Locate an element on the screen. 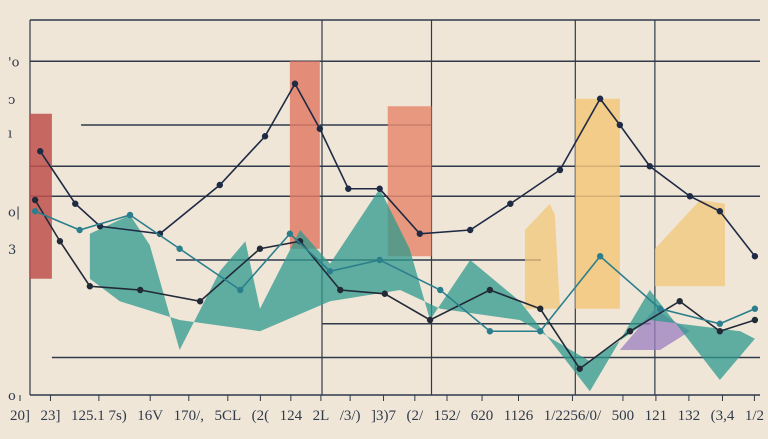 The height and width of the screenshot is (439, 768). x-tick-label: ]3)7 is located at coordinates (383, 416).